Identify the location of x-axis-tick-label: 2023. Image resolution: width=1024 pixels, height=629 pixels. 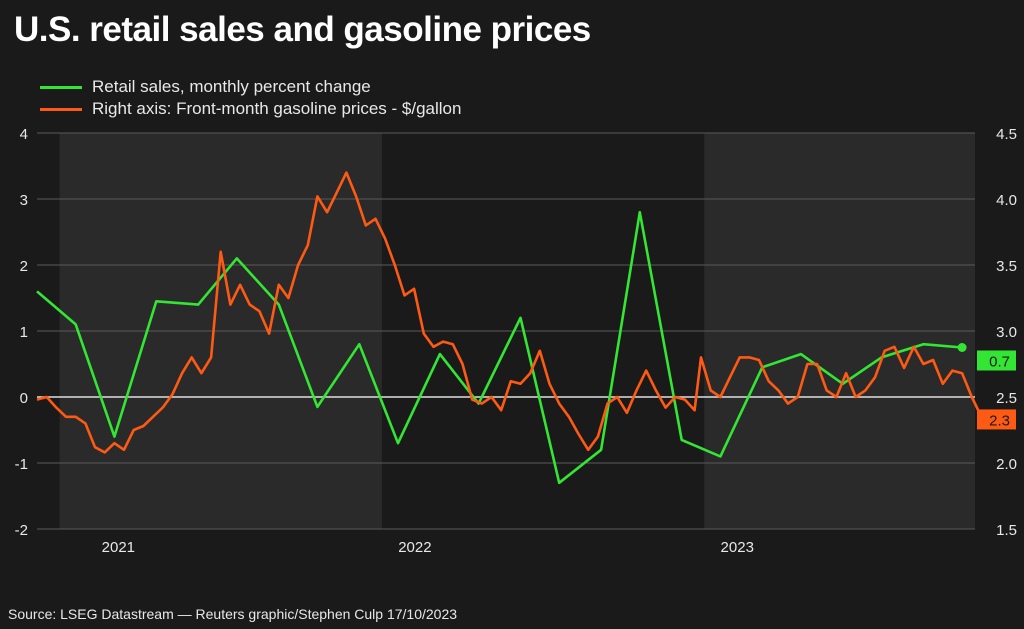
(737, 547).